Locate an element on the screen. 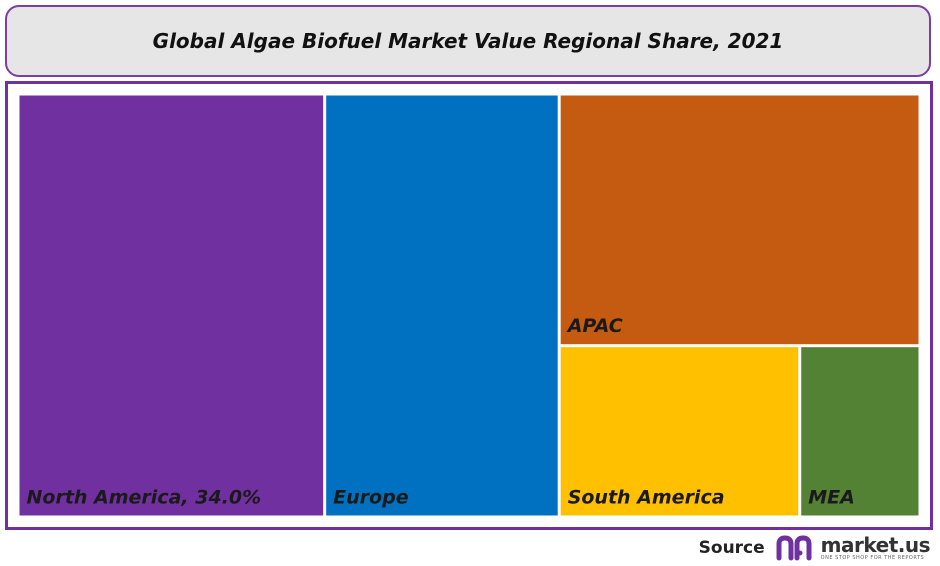 Image resolution: width=940 pixels, height=566 pixels. brand-name: market.us is located at coordinates (875, 545).